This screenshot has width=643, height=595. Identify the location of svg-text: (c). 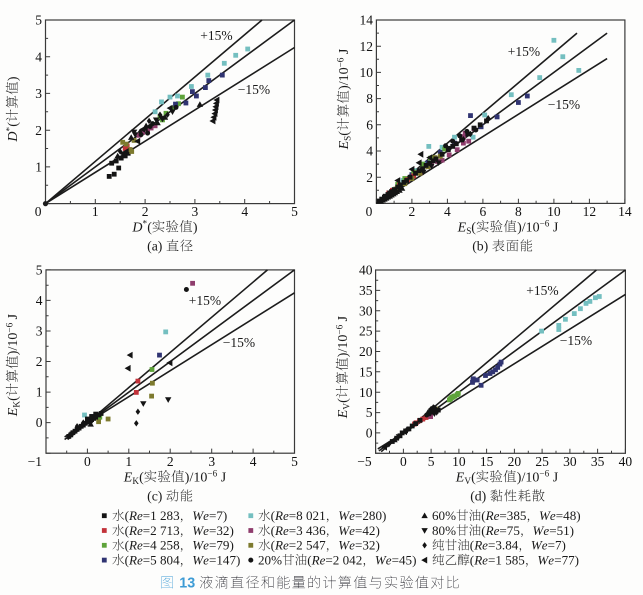
(154, 497).